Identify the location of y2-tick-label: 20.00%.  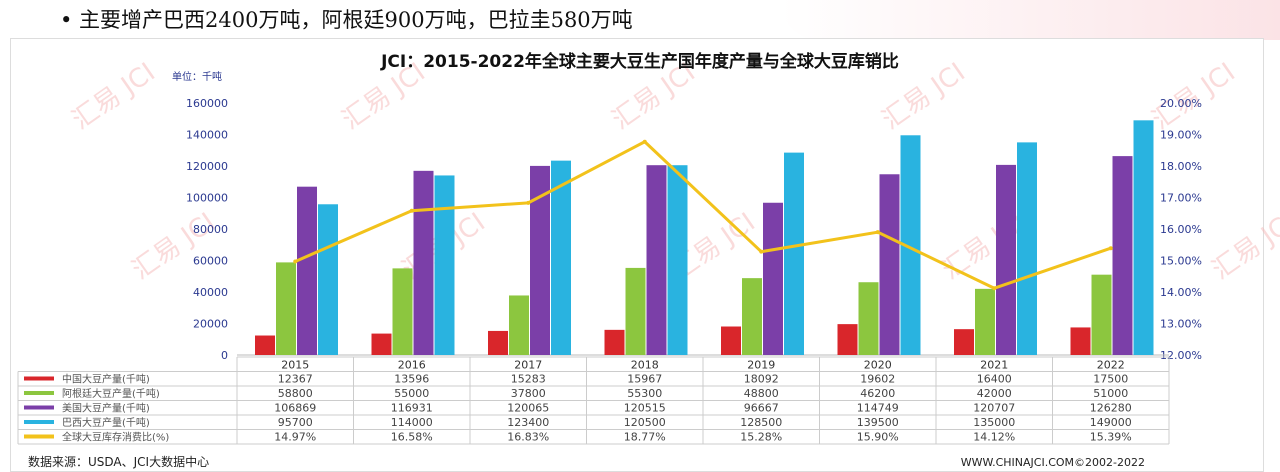
(1181, 103).